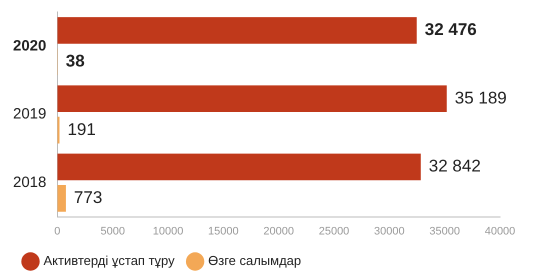 Image resolution: width=560 pixels, height=278 pixels. What do you see at coordinates (110, 260) in the screenshot?
I see `legend-label: Активтерді ұстап тұру` at bounding box center [110, 260].